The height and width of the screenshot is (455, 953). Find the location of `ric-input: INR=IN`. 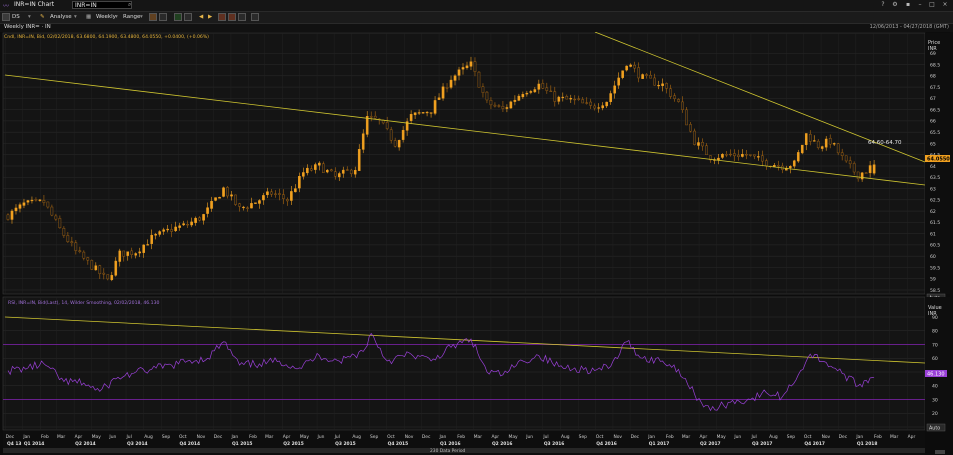

ric-input: INR=IN is located at coordinates (102, 5).